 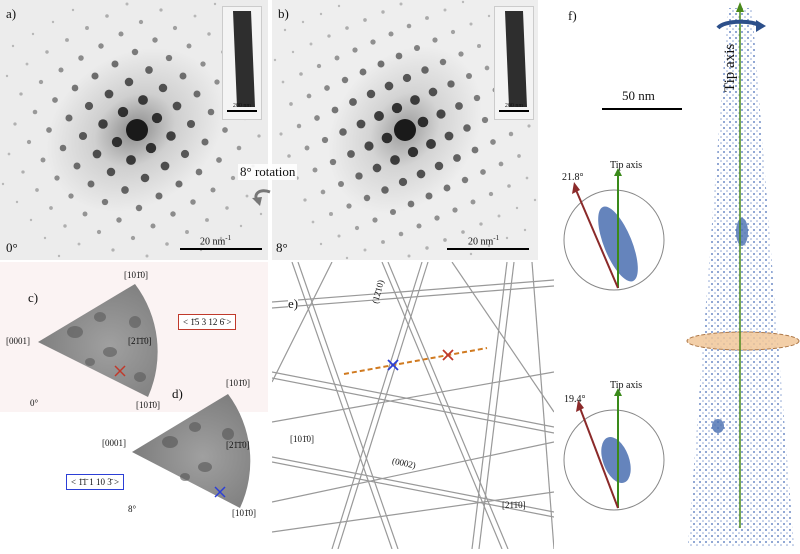 I want to click on scale-text-b: 20 nm-1, so click(x=483, y=240).